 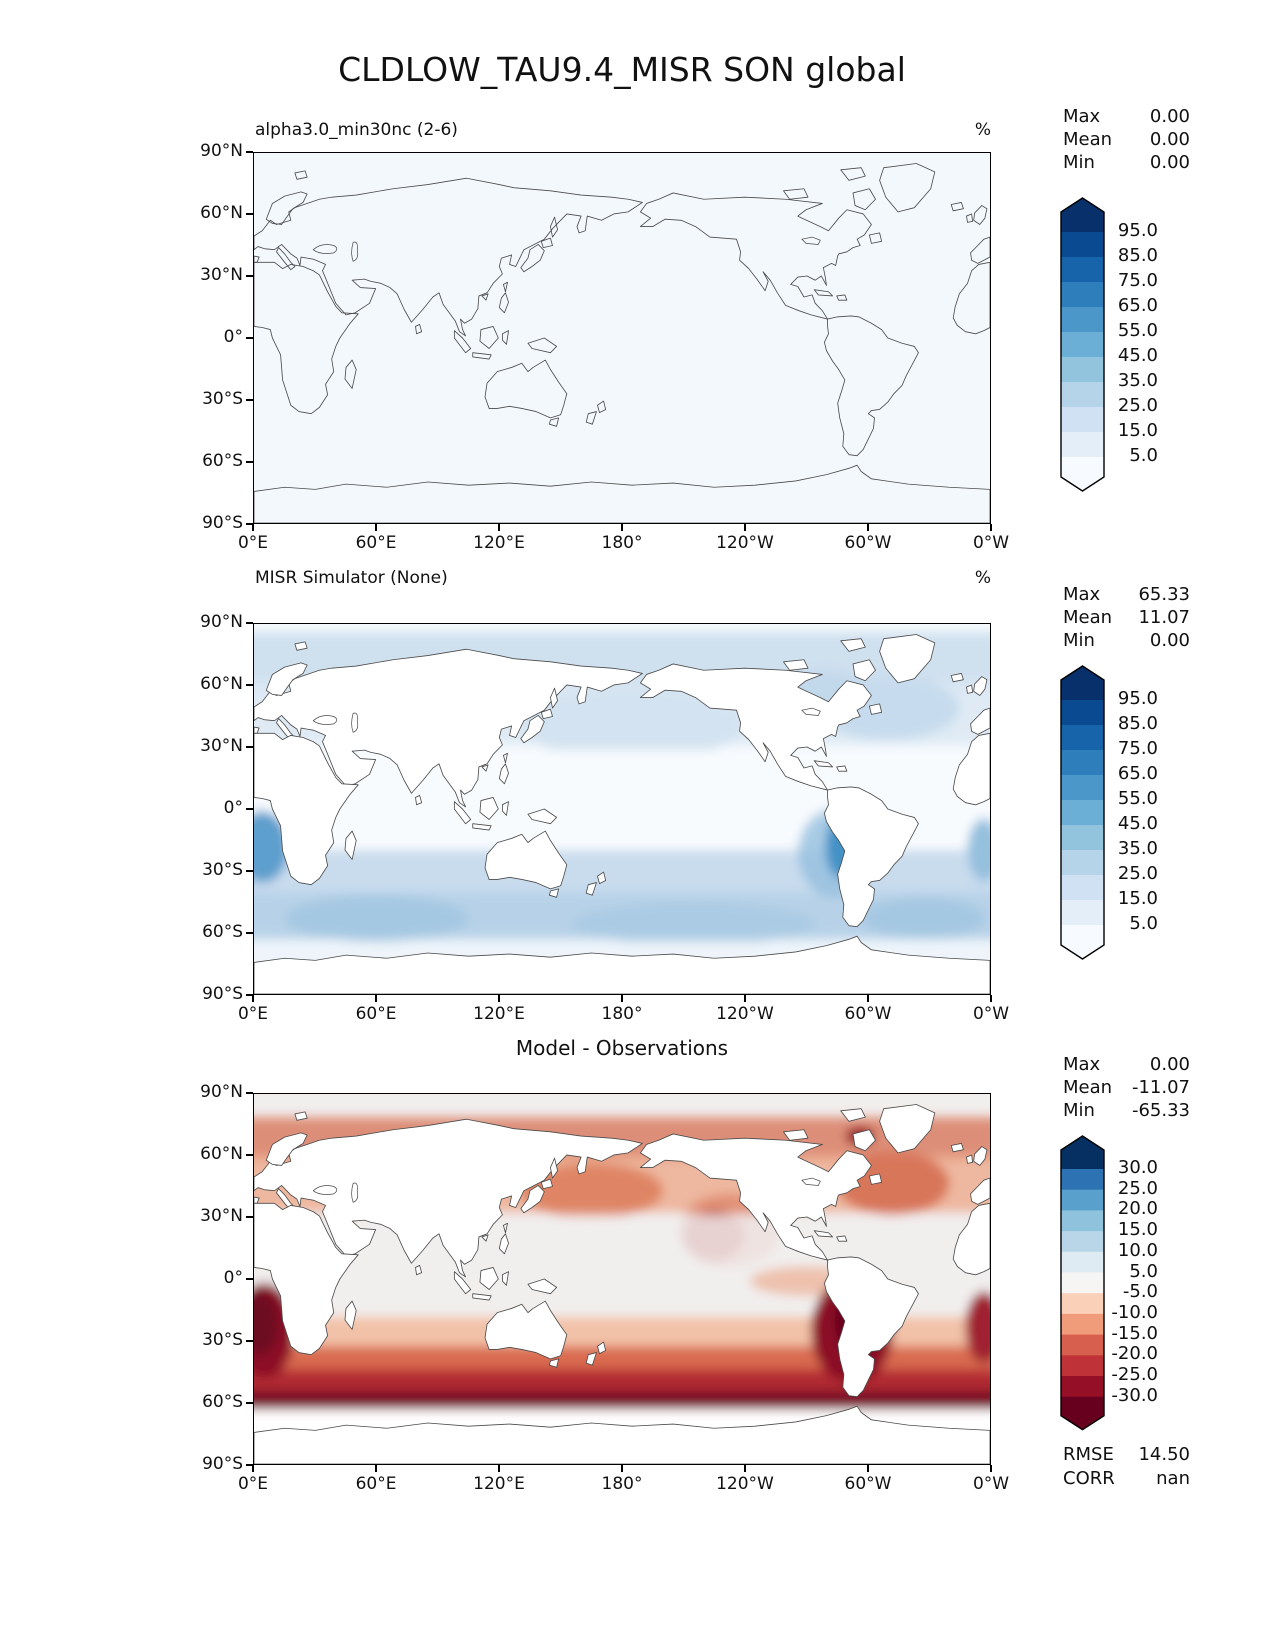 I want to click on y-tick-label: 60°S, so click(x=222, y=461).